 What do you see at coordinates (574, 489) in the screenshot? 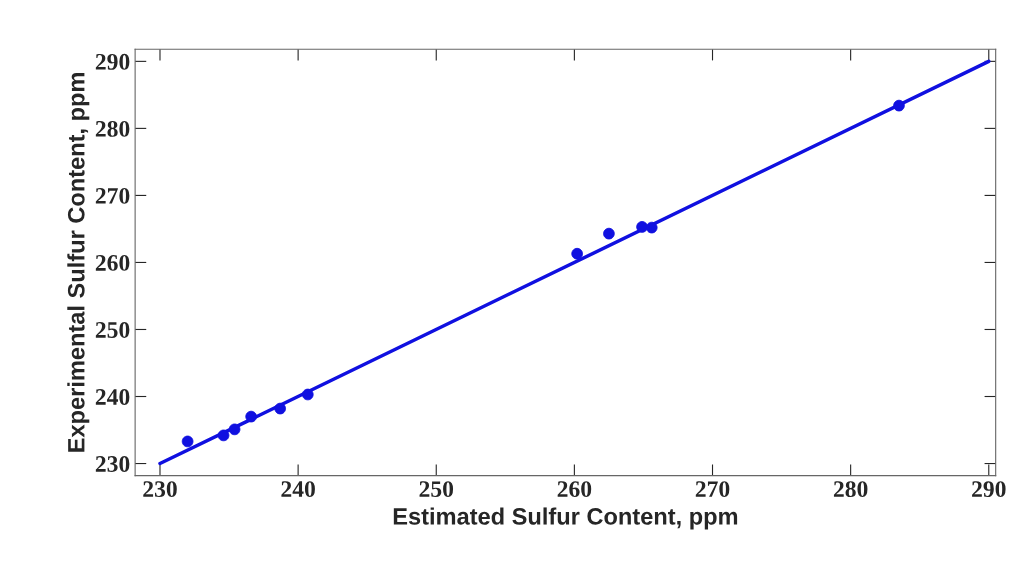
I see `x-tick-label: 260` at bounding box center [574, 489].